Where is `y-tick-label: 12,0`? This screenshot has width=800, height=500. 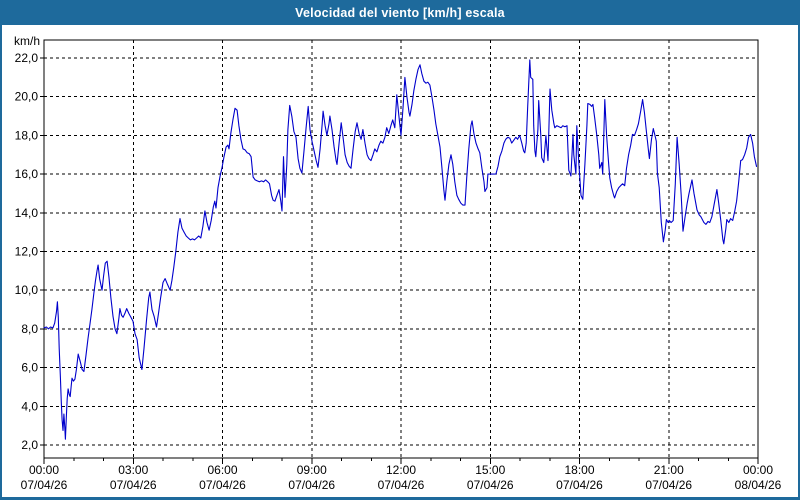
y-tick-label: 12,0 is located at coordinates (27, 252).